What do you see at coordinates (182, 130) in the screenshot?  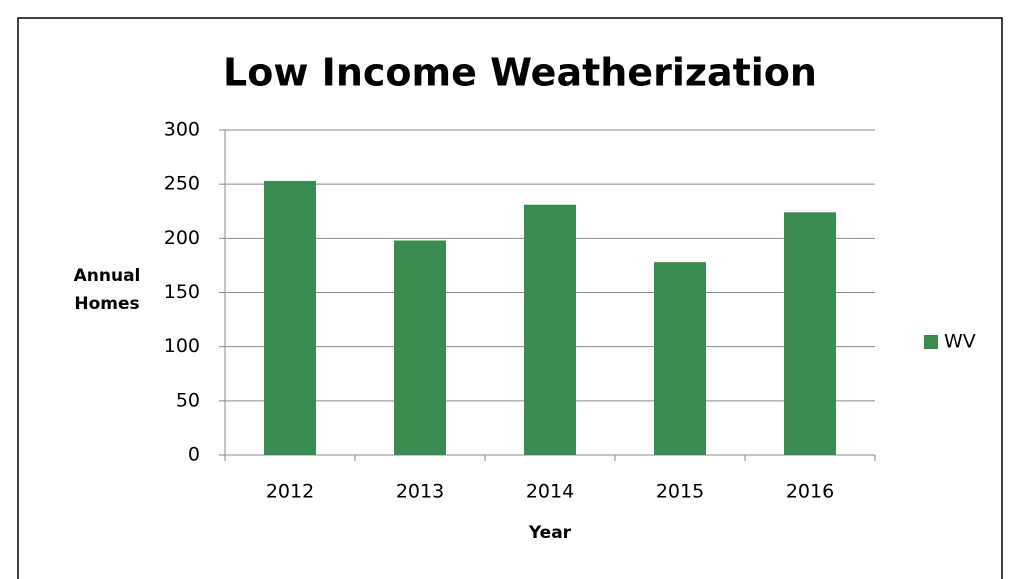 I see `y-tick-label: 300` at bounding box center [182, 130].